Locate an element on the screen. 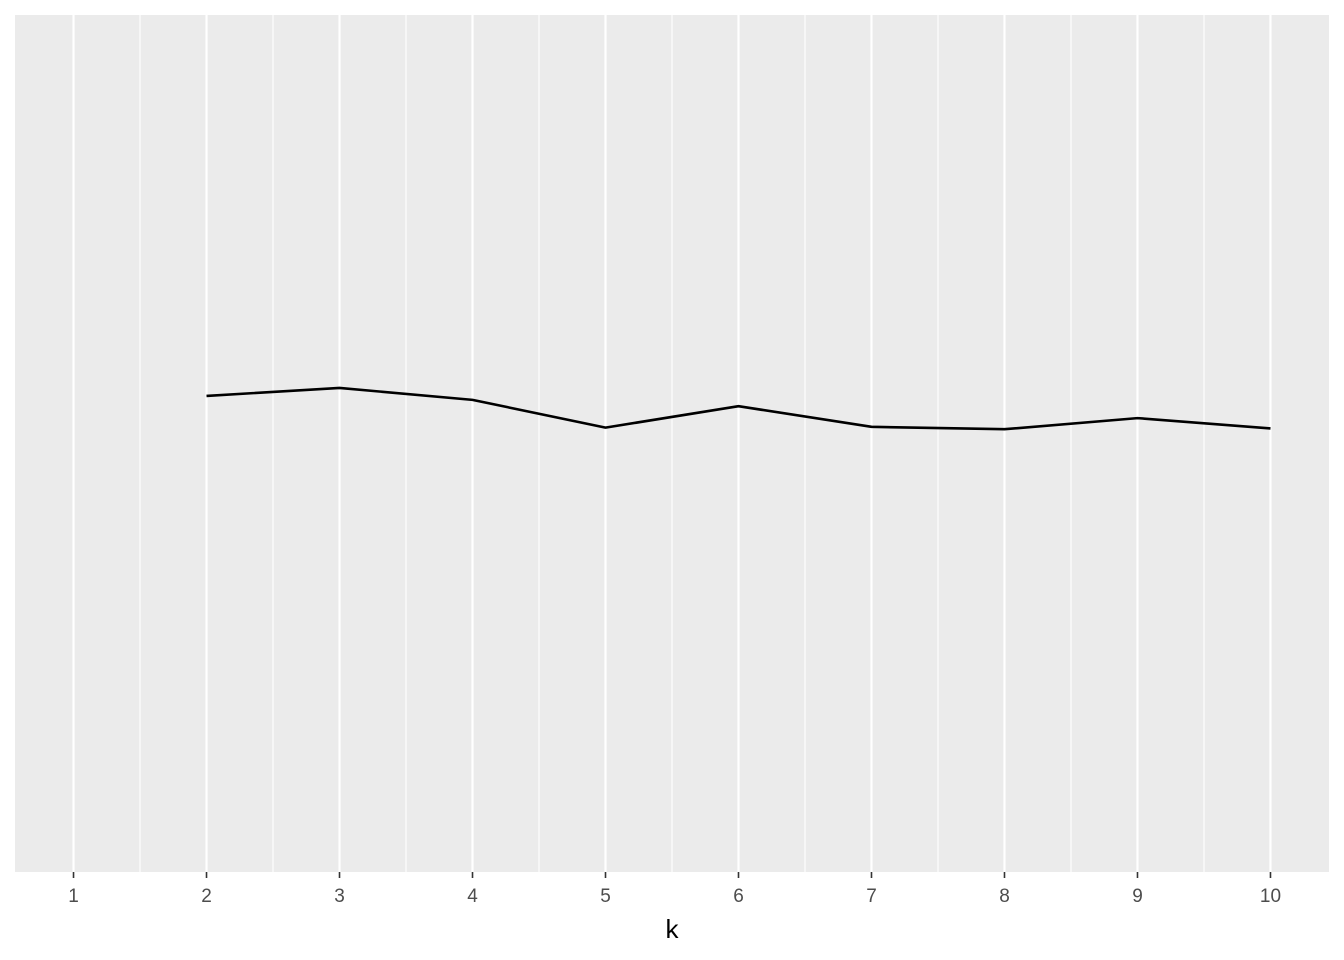 Image resolution: width=1344 pixels, height=960 pixels. series-line is located at coordinates (738, 408).